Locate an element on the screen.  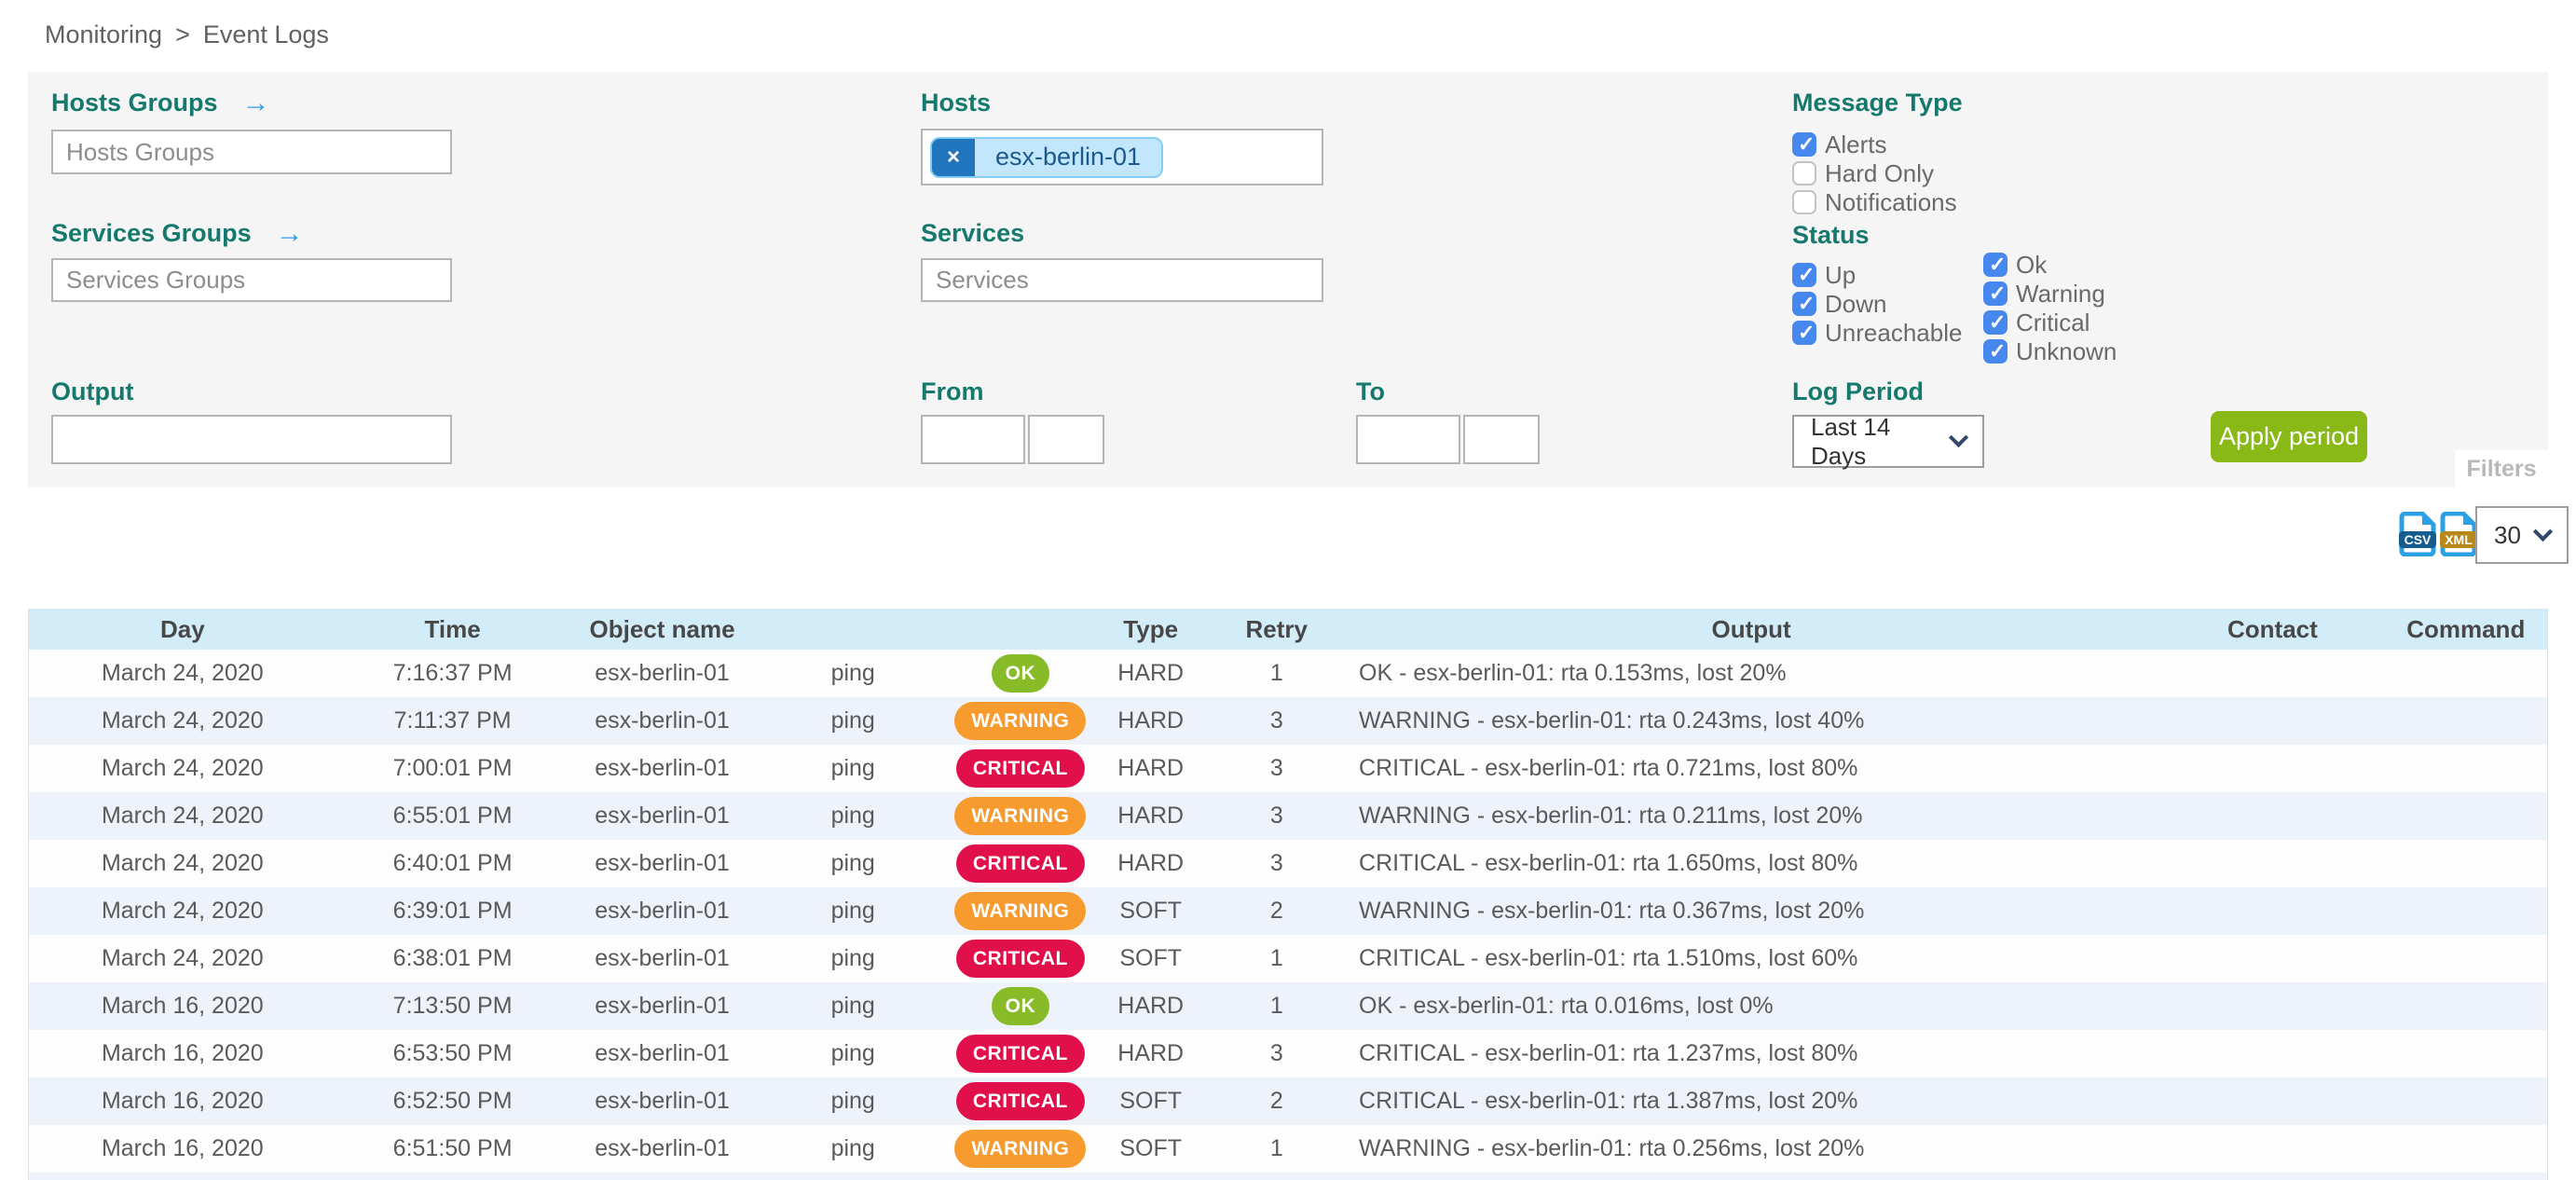
remove-tag-icon: × is located at coordinates (953, 157).